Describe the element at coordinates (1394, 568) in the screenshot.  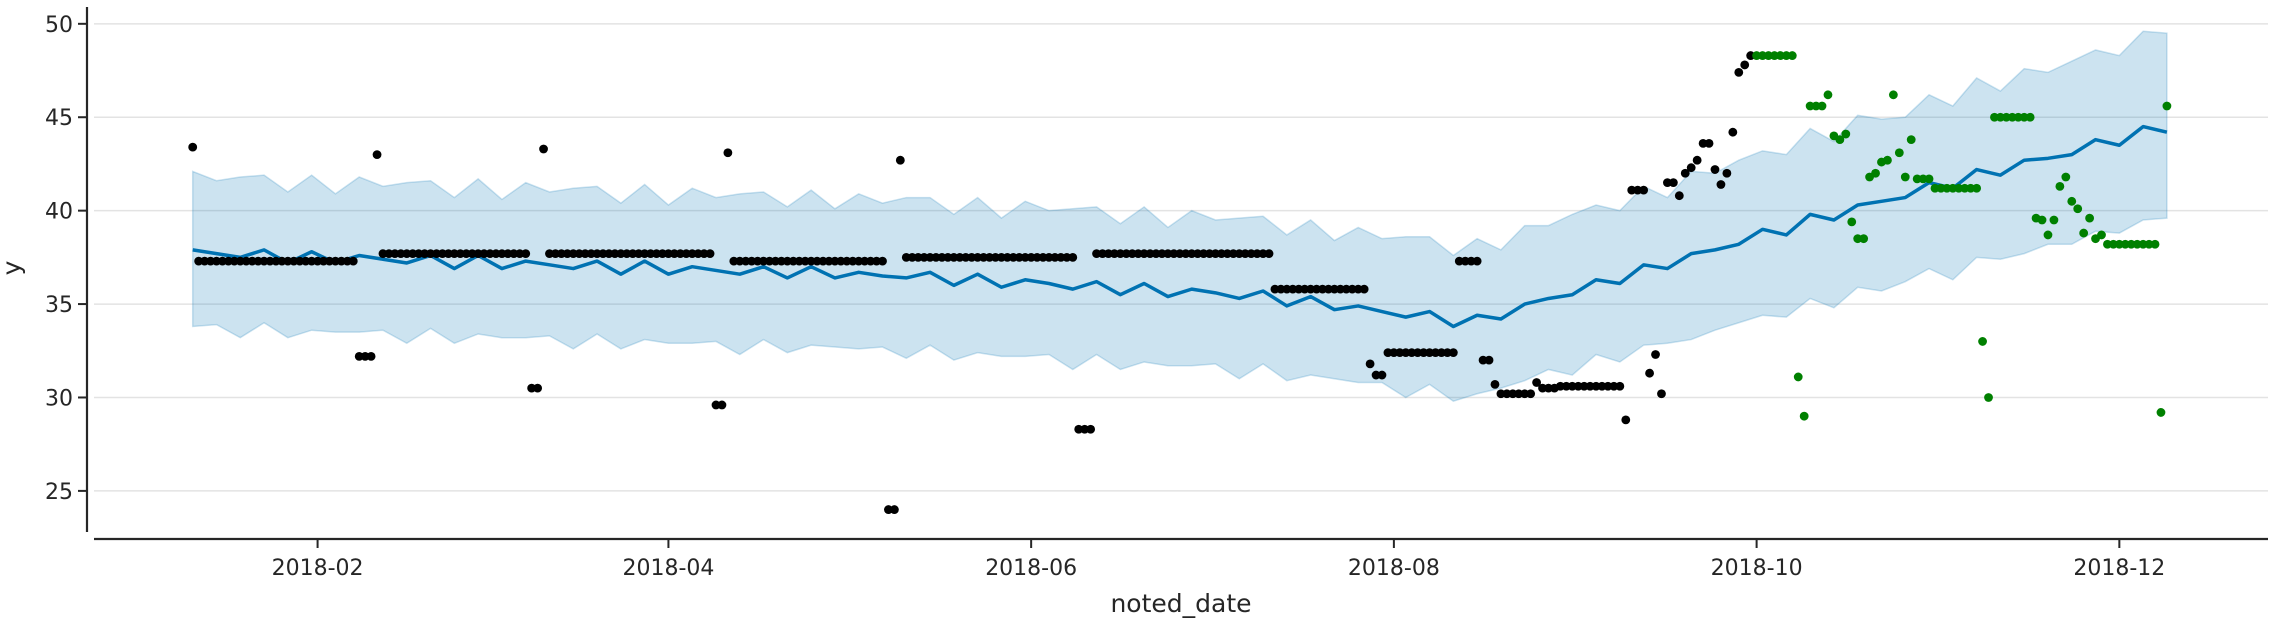
I see `x-tick-label: 2018-08` at that location.